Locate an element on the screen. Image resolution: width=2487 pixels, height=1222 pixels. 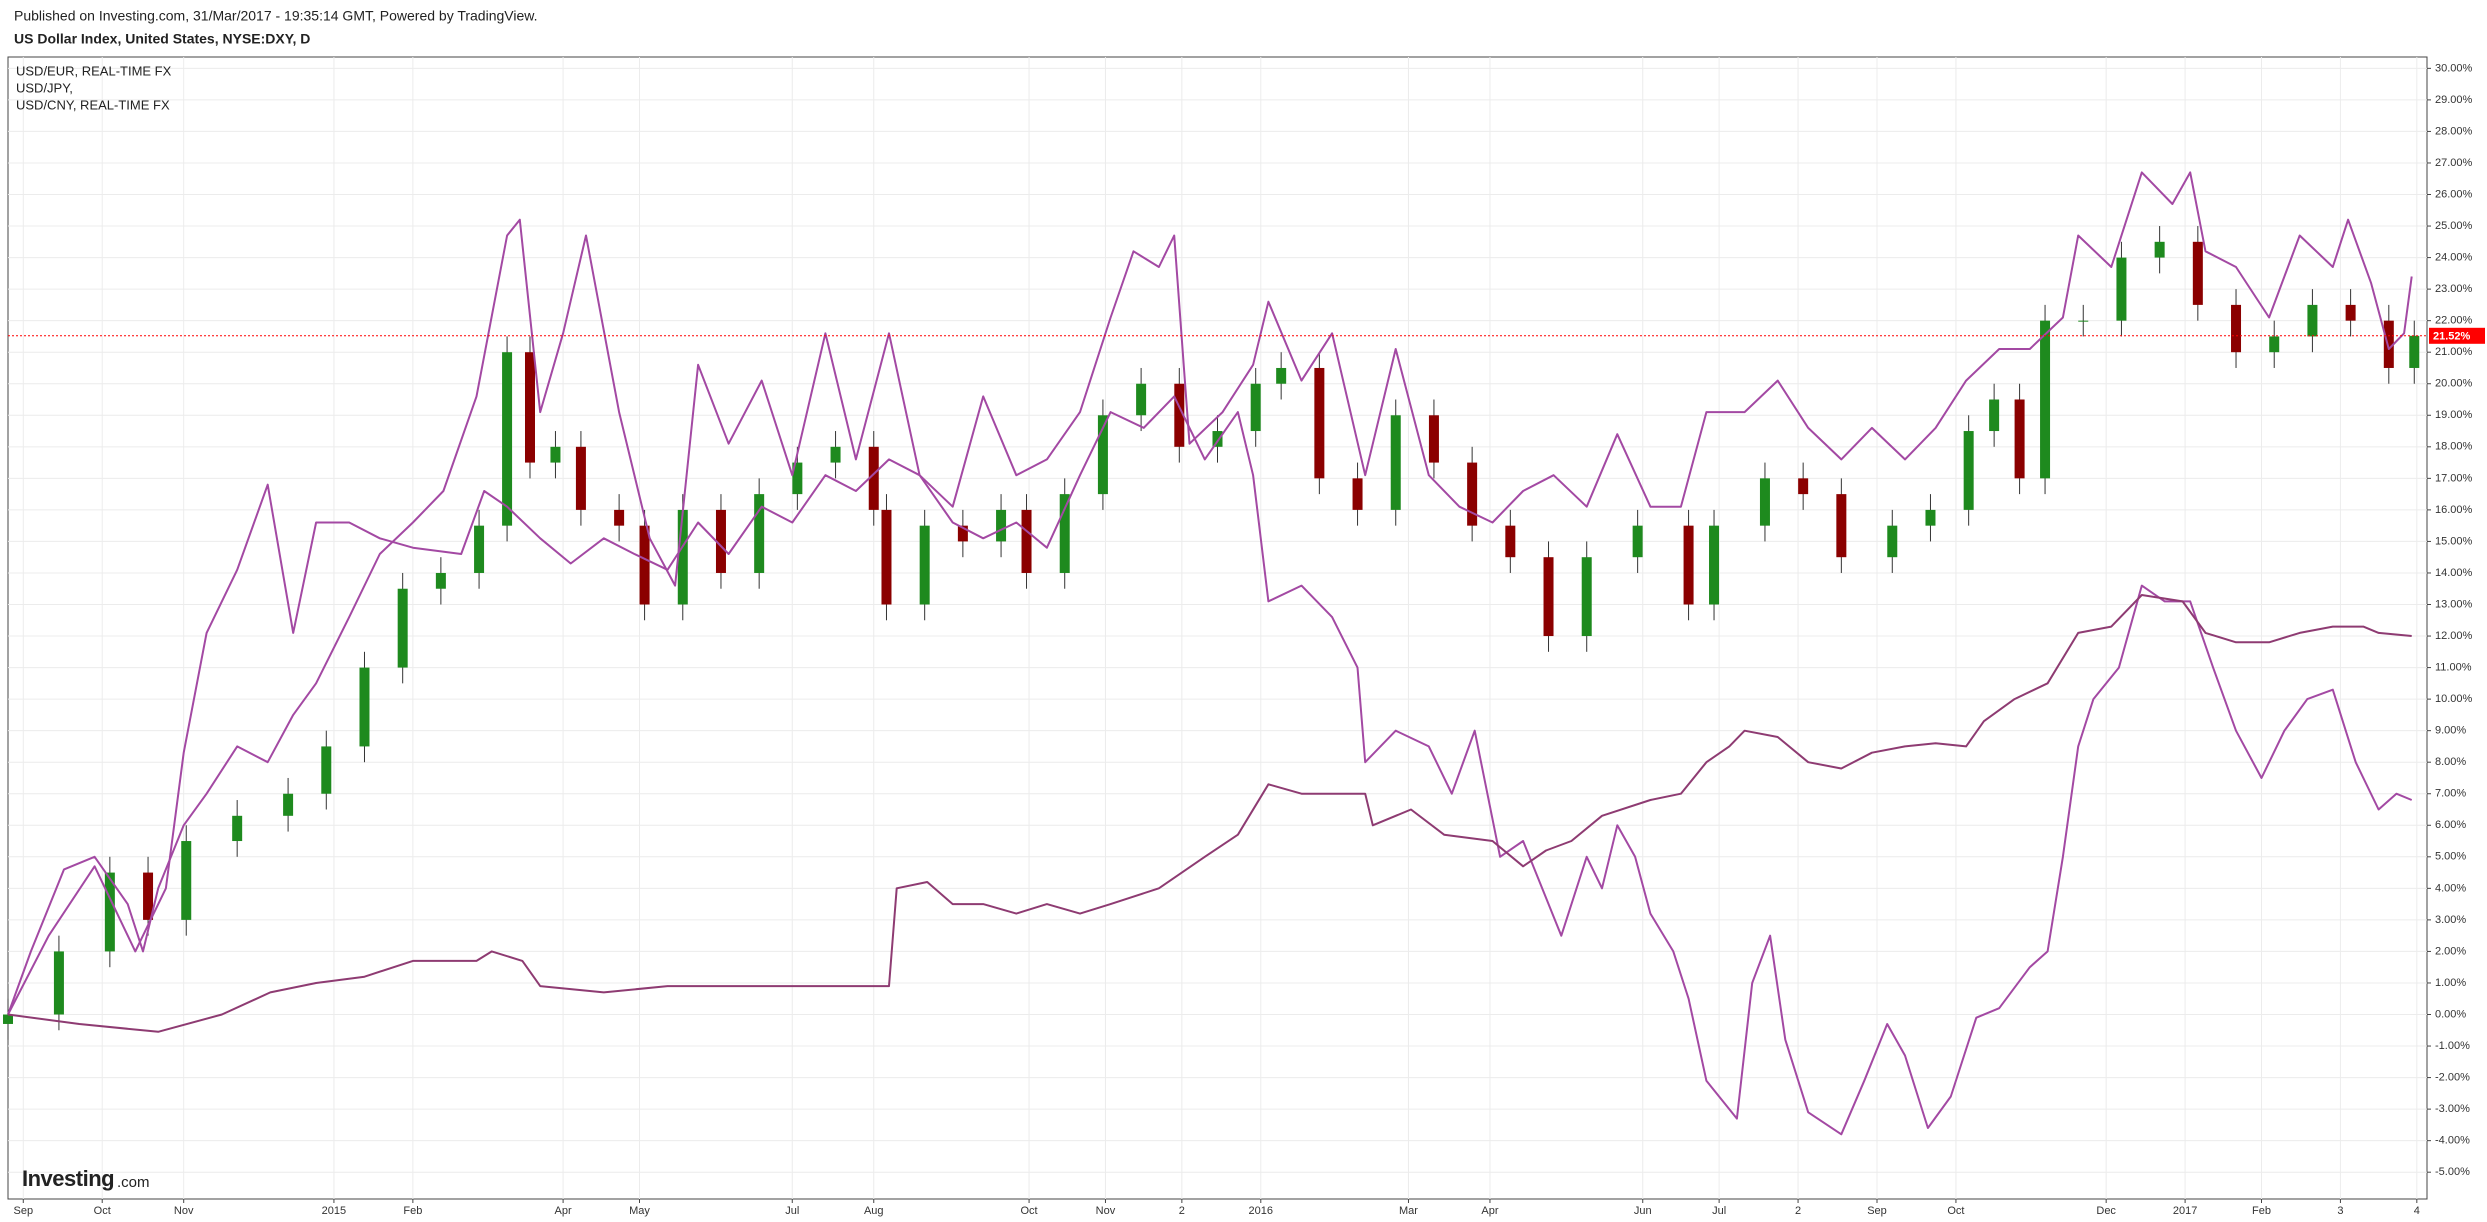
y-tick-label: 12.00% is located at coordinates (2454, 636).